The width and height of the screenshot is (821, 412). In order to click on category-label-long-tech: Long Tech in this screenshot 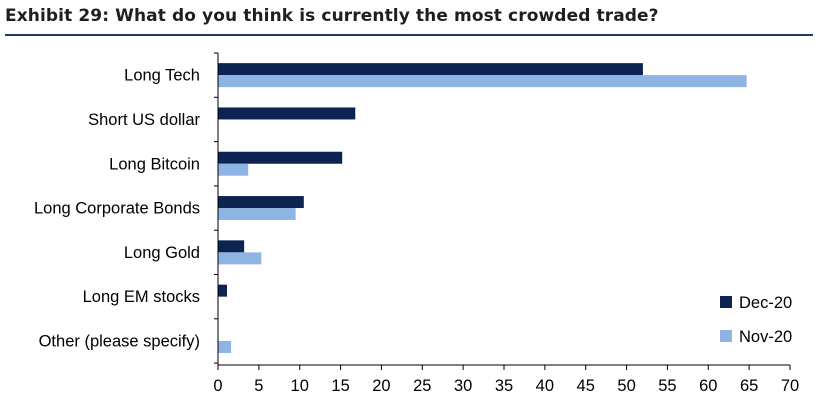, I will do `click(162, 76)`.